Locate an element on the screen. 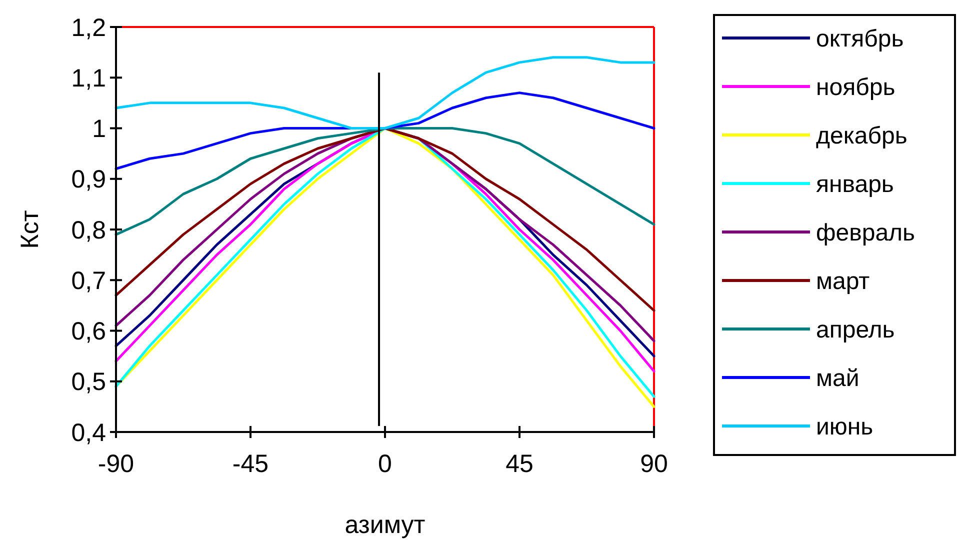 This screenshot has height=540, width=957. y-tick-label: 0,6 is located at coordinates (88, 332).